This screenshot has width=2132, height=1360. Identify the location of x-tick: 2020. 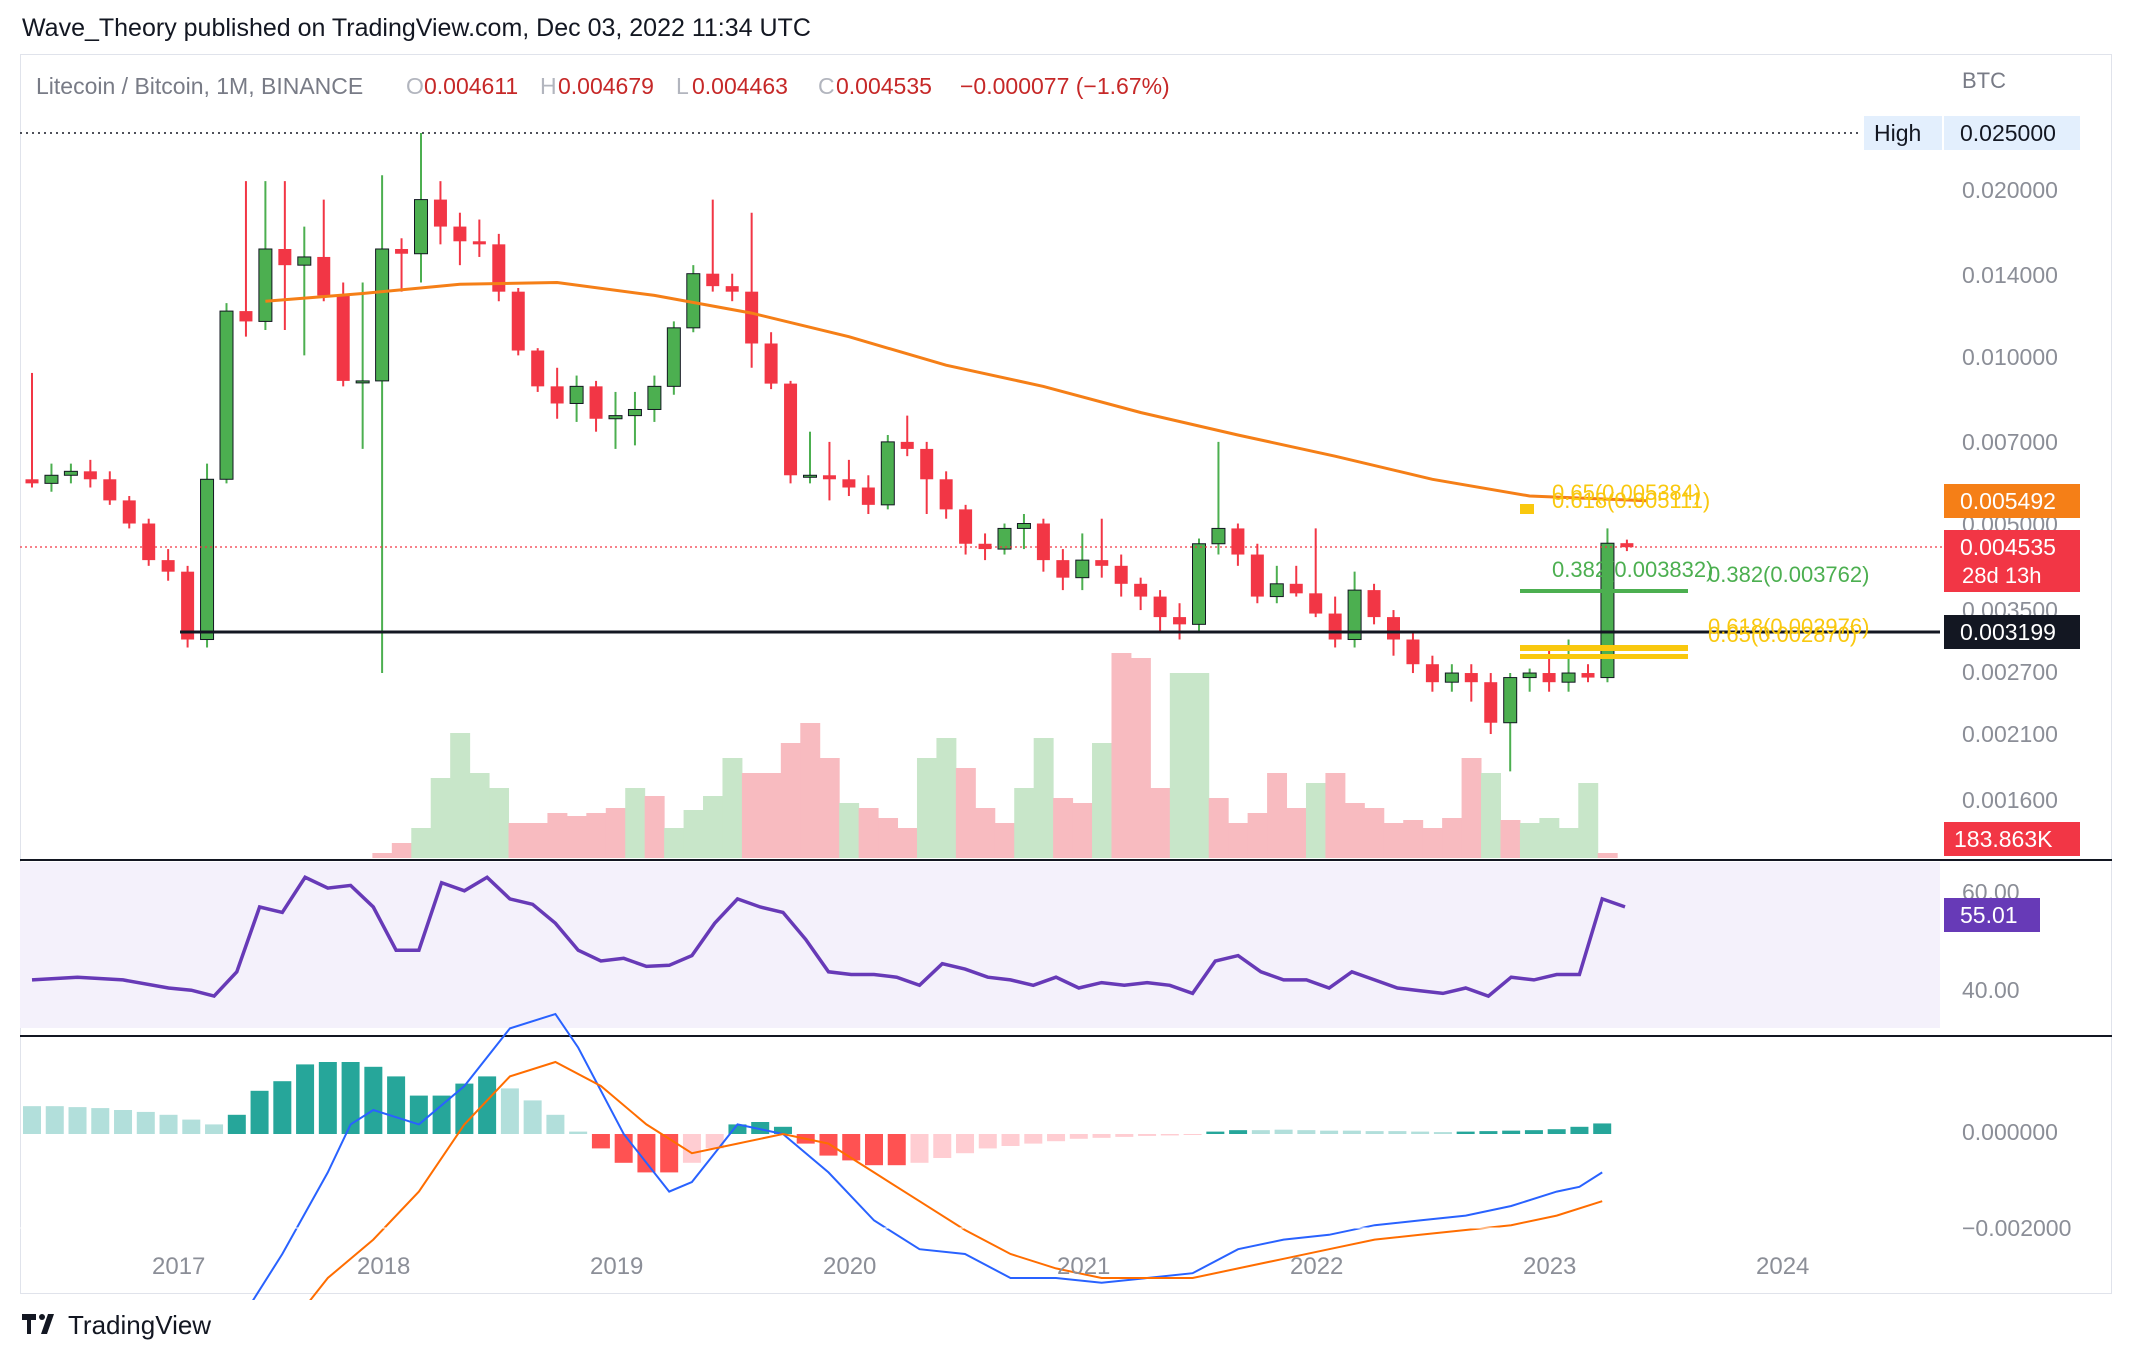
(849, 1266).